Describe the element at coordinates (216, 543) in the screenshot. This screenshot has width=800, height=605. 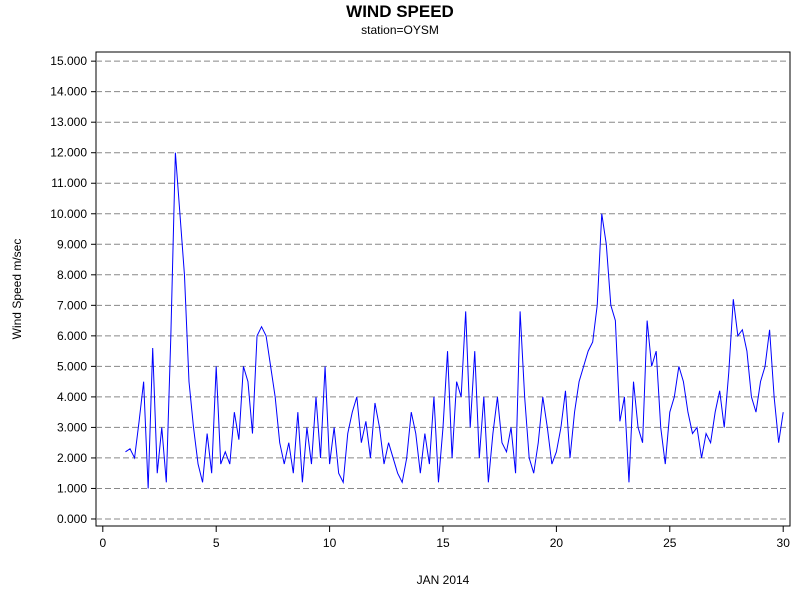
I see `x-tick-label: 5` at that location.